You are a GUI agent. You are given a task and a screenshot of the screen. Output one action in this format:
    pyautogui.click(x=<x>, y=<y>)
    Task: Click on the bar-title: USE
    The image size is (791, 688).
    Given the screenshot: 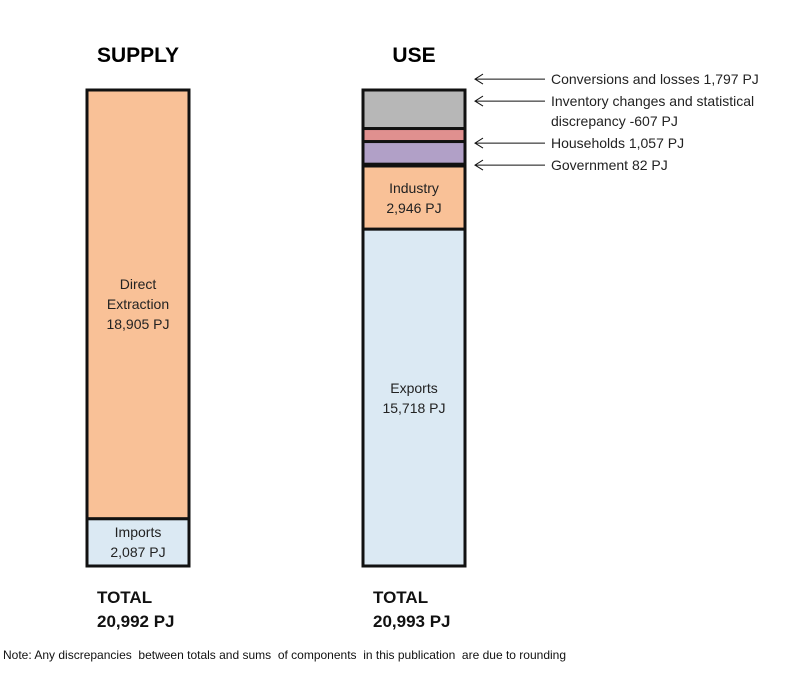 What is the action you would take?
    pyautogui.click(x=414, y=55)
    